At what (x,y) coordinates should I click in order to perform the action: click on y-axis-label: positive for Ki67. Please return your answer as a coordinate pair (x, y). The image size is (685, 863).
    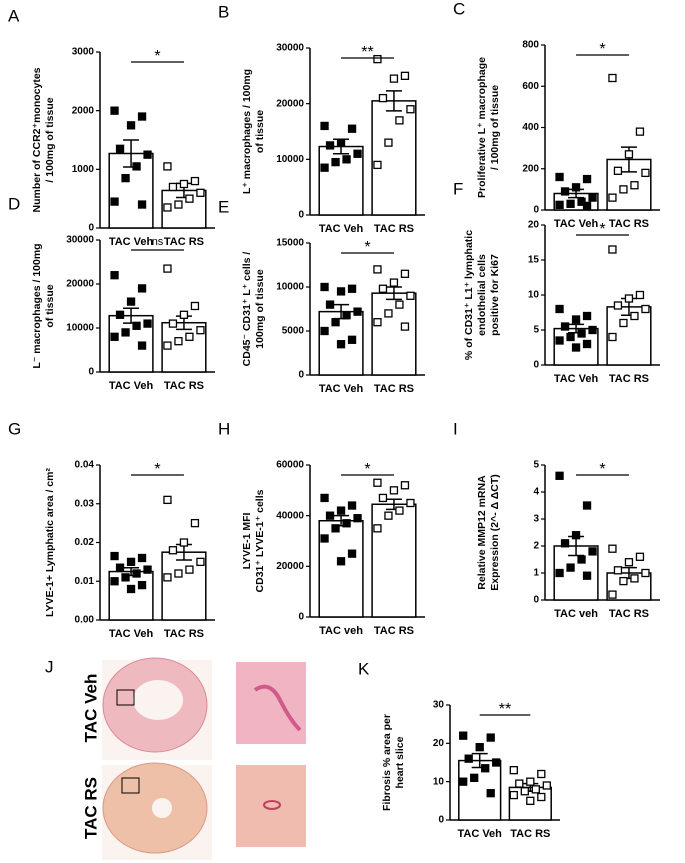
    Looking at the image, I should click on (495, 295).